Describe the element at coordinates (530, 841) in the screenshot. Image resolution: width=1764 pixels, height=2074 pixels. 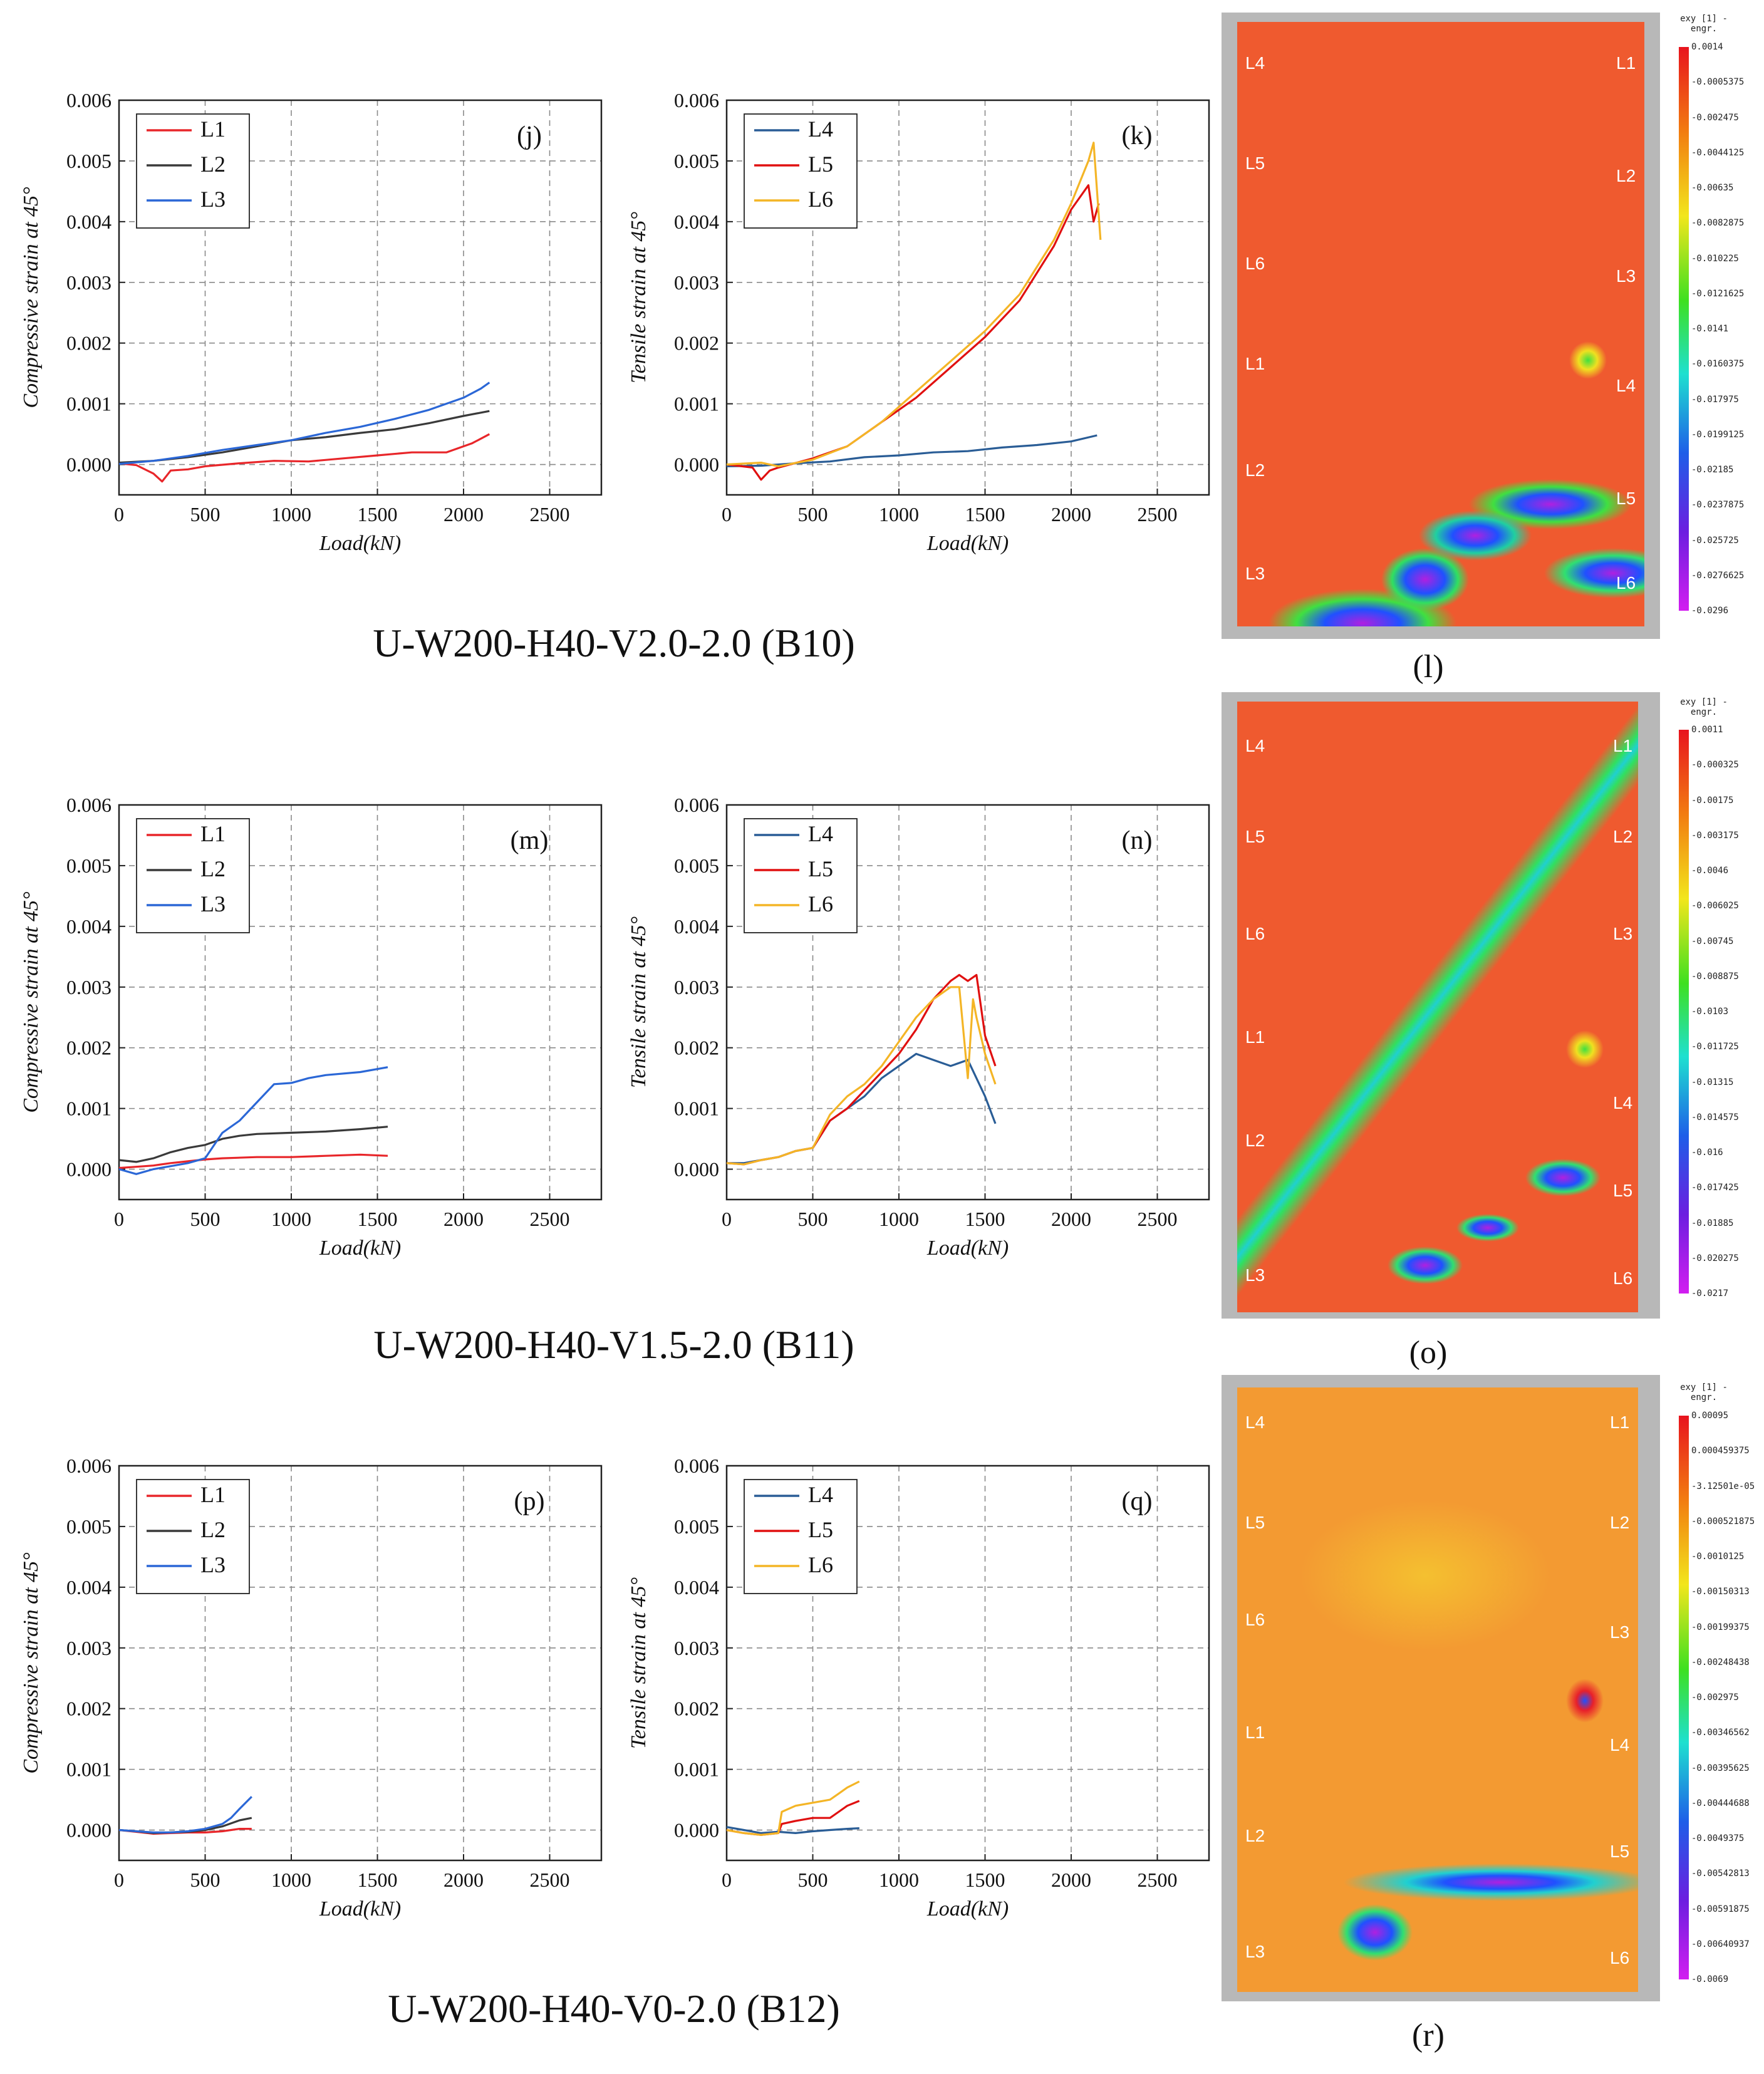
I see `panel-label: (m)` at that location.